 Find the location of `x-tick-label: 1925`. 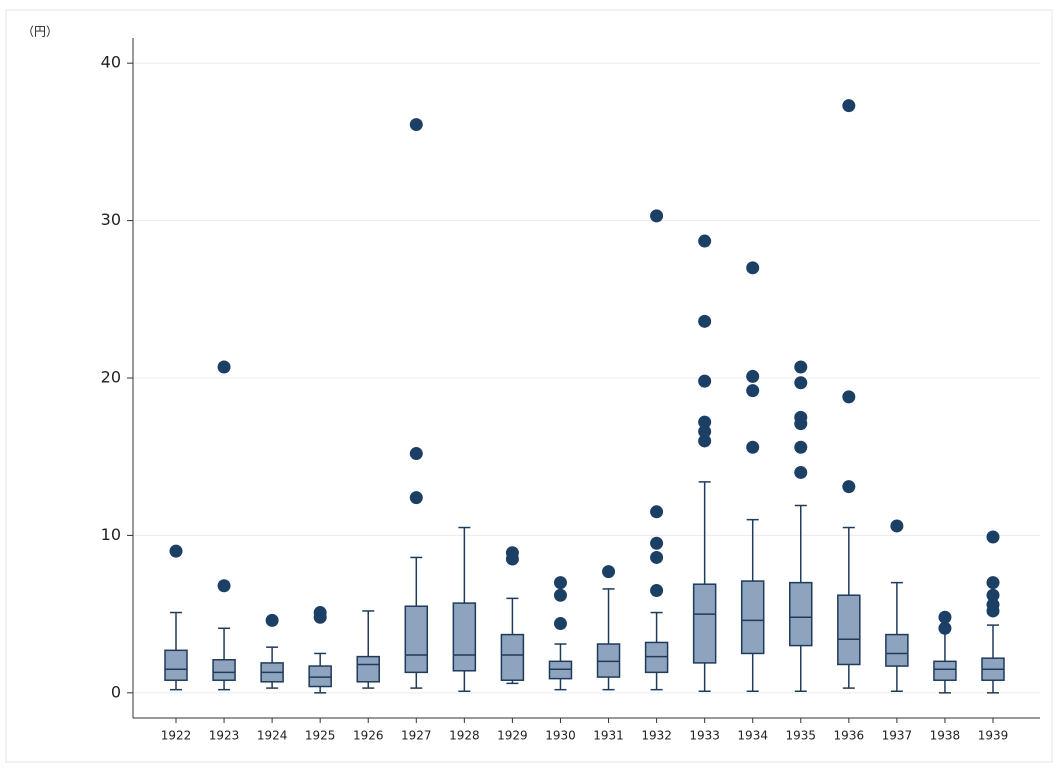

x-tick-label: 1925 is located at coordinates (320, 736).